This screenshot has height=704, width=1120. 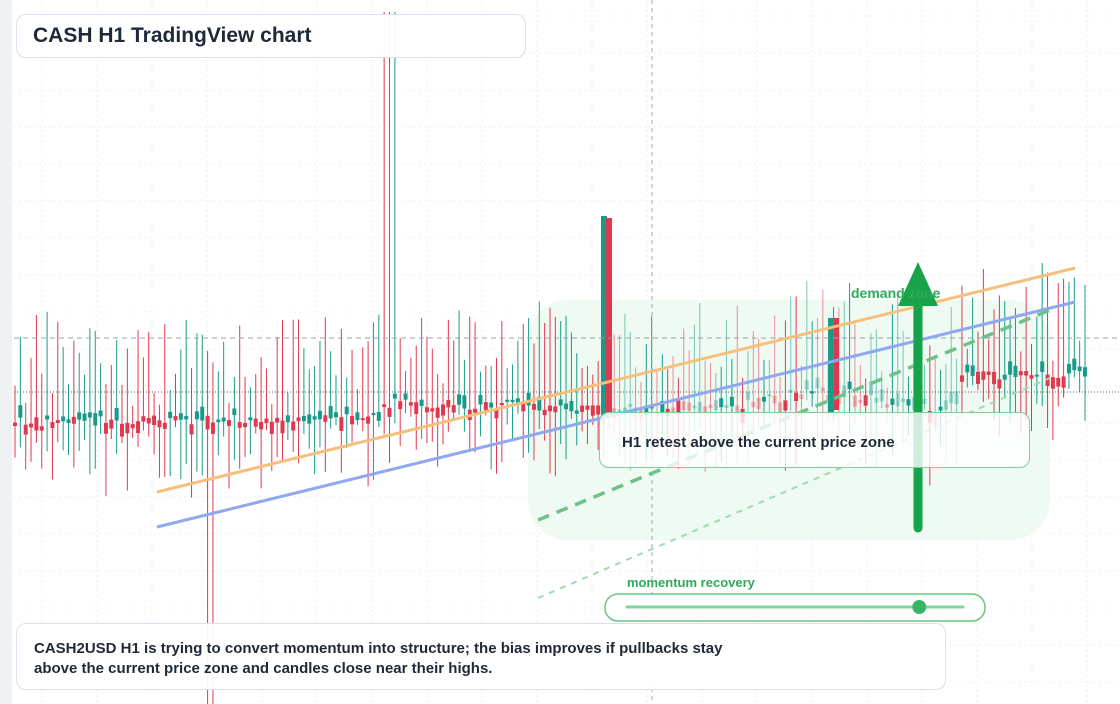 I want to click on demand-zone-label: demand zone, so click(x=896, y=293).